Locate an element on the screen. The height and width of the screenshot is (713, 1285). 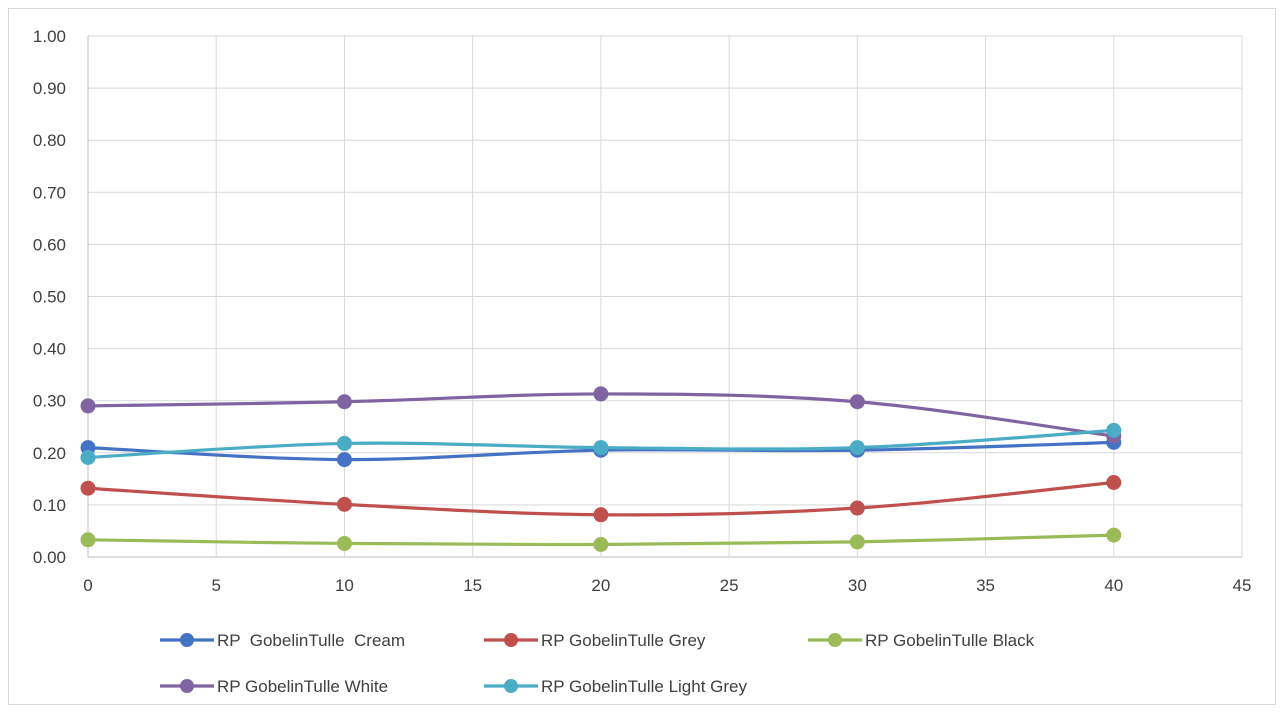
y-tick-label: 1.00 is located at coordinates (49, 36).